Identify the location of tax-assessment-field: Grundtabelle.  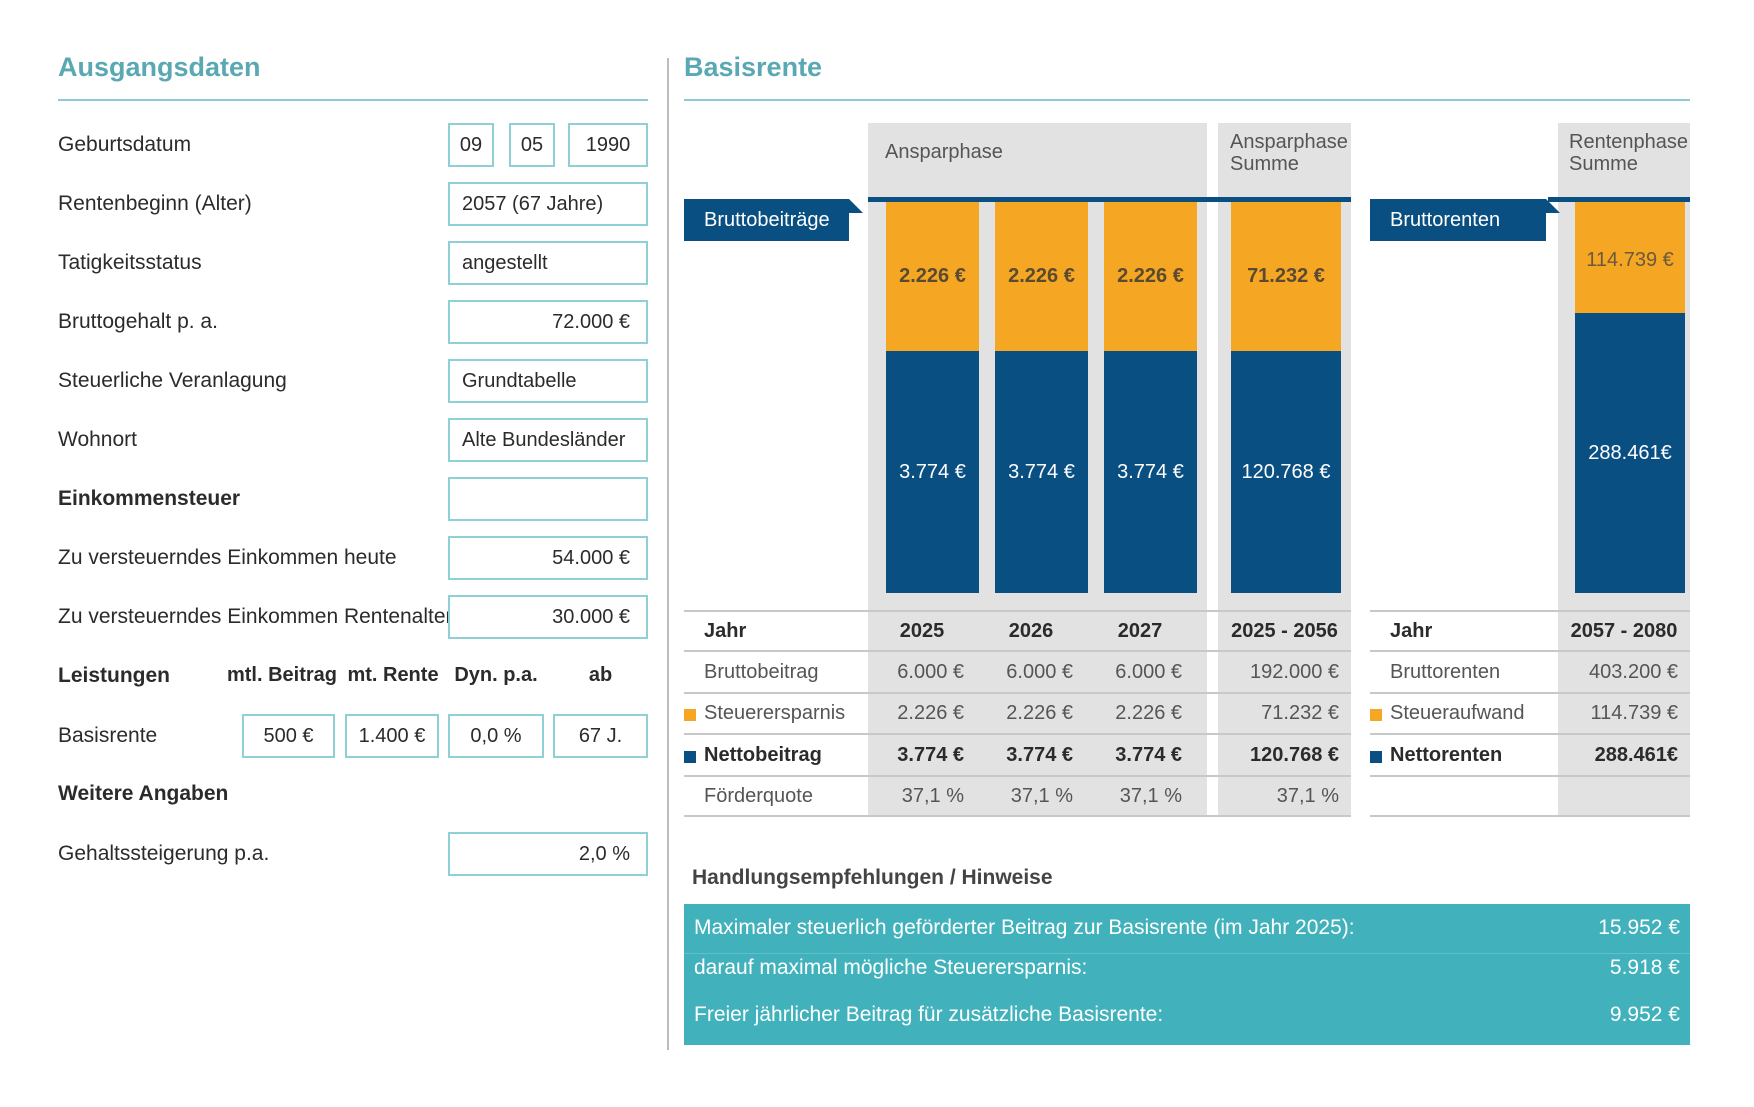
(548, 381).